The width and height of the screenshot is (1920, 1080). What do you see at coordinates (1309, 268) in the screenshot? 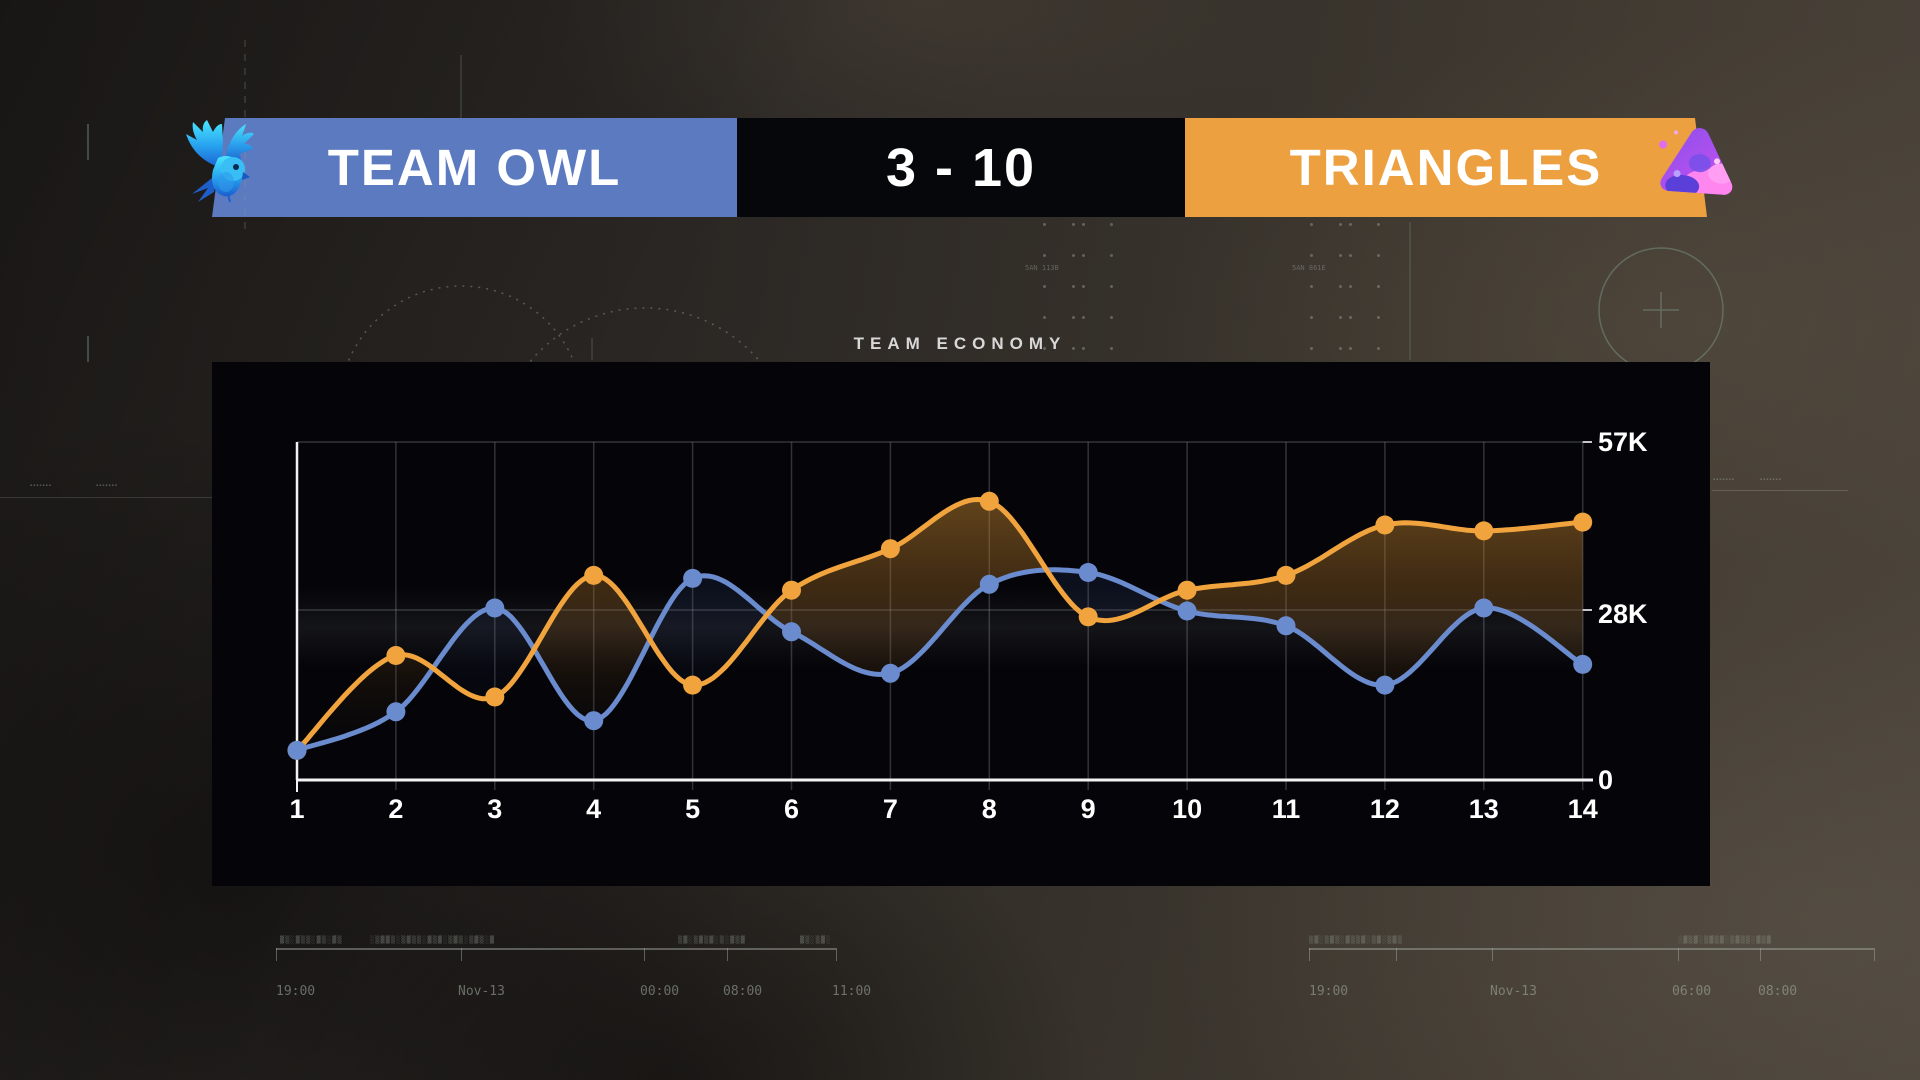
I see `hud-dot-grid-caption: 5AN 861E` at bounding box center [1309, 268].